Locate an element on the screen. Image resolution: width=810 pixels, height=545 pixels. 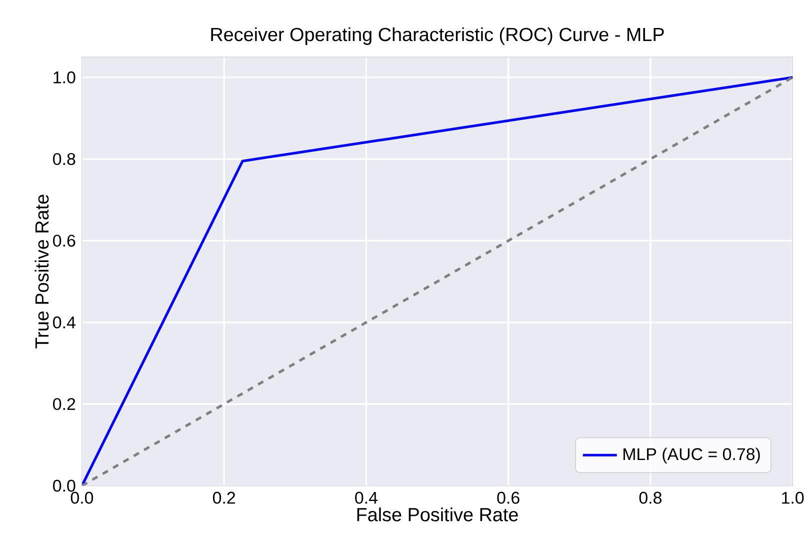
y-tick-label: 0.2 is located at coordinates (64, 404).